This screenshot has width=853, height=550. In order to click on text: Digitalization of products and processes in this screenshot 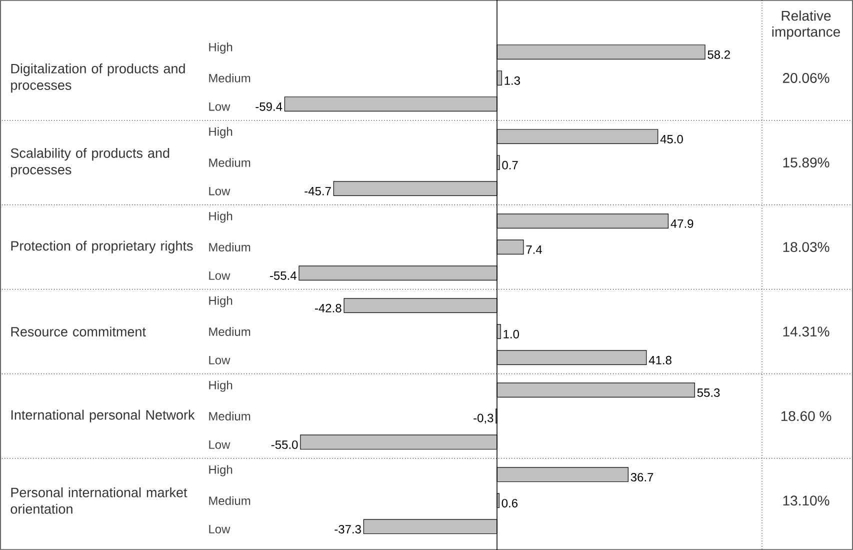, I will do `click(98, 78)`.